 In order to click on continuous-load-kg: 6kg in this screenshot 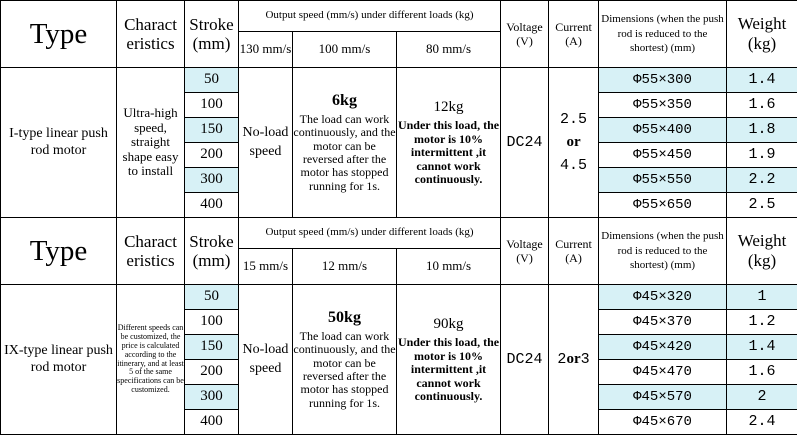, I will do `click(344, 101)`.